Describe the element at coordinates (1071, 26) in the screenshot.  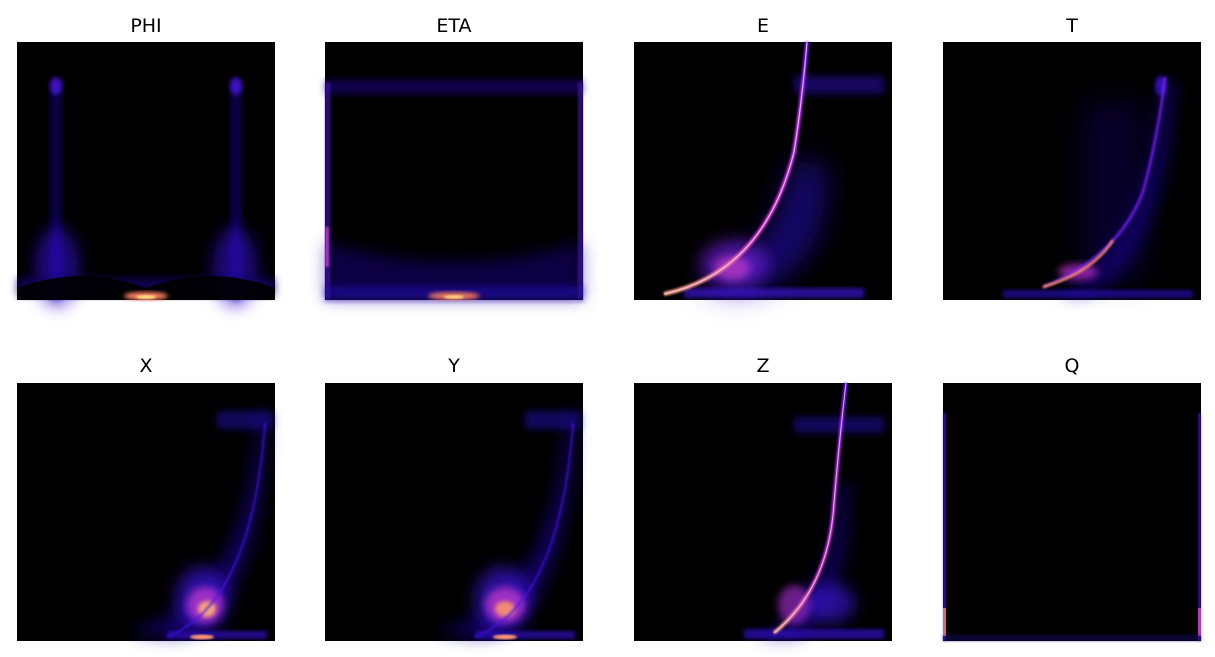
I see `panel-title-t: T` at that location.